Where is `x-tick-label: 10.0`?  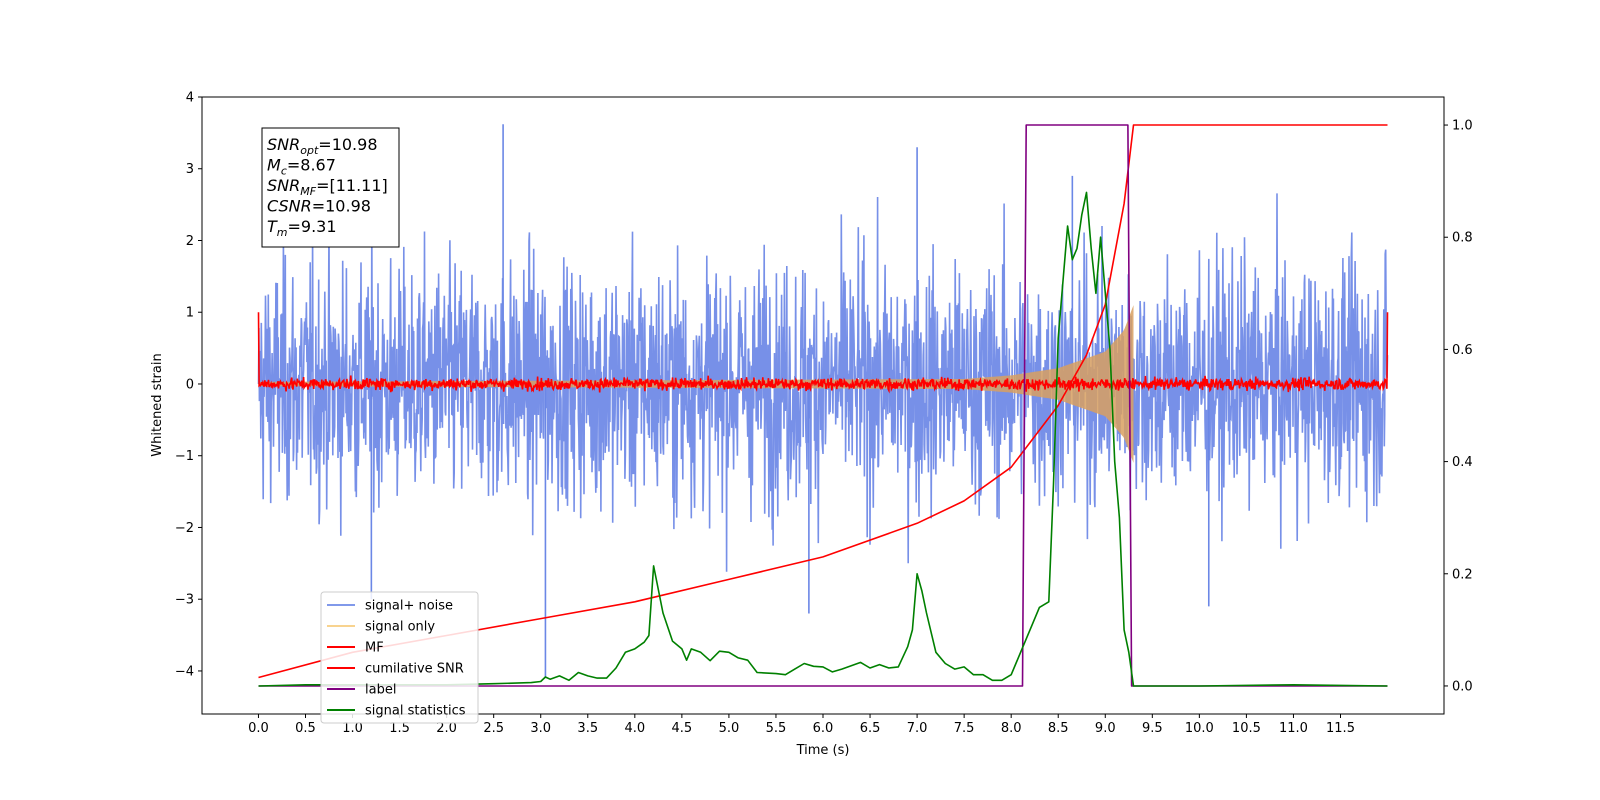 x-tick-label: 10.0 is located at coordinates (1199, 728).